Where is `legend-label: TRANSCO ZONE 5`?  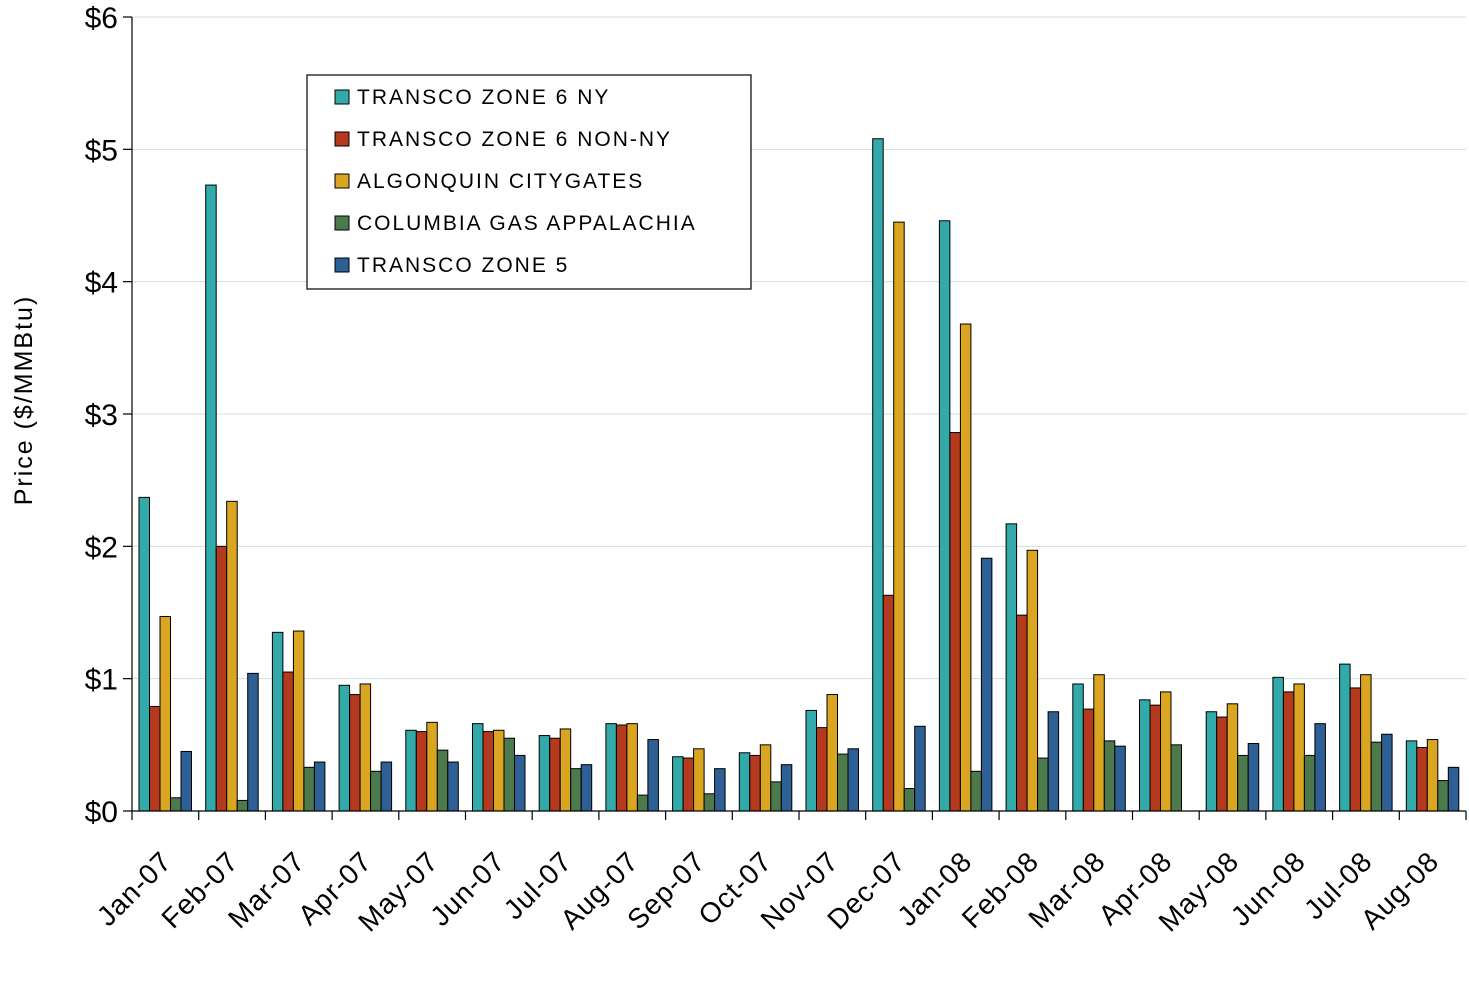 legend-label: TRANSCO ZONE 5 is located at coordinates (463, 265).